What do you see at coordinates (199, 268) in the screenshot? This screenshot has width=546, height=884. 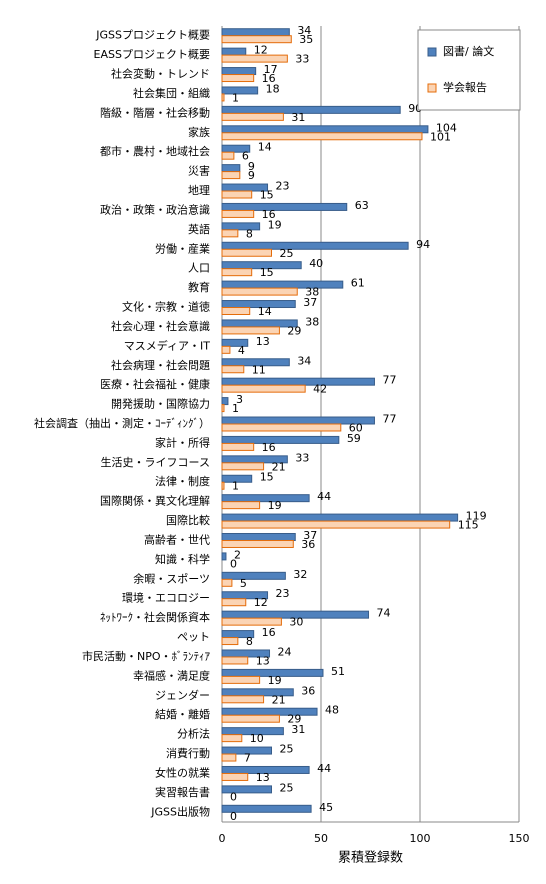 I see `y-tick-label: 人口` at bounding box center [199, 268].